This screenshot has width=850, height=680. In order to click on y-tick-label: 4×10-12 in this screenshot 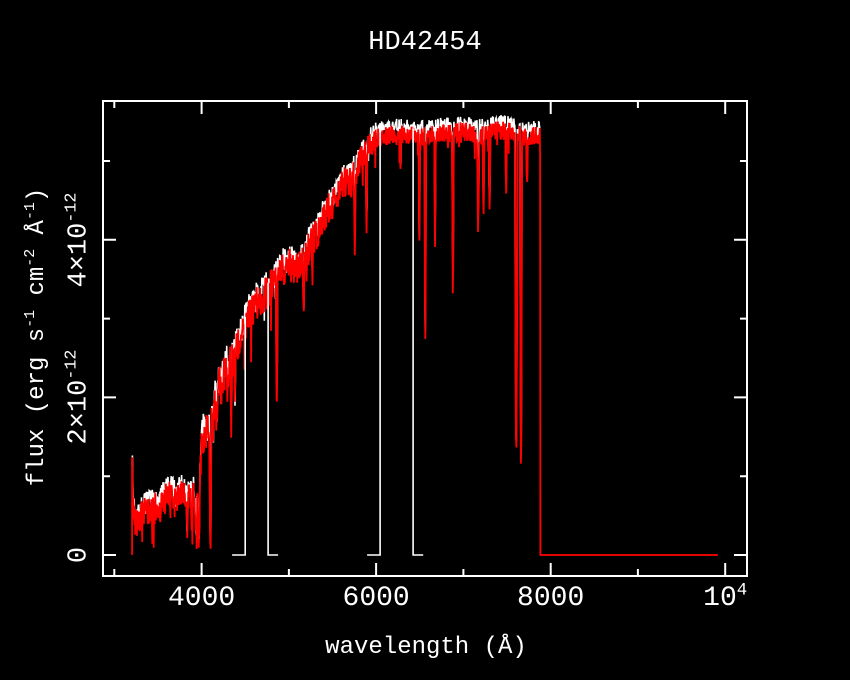, I will do `click(78, 240)`.